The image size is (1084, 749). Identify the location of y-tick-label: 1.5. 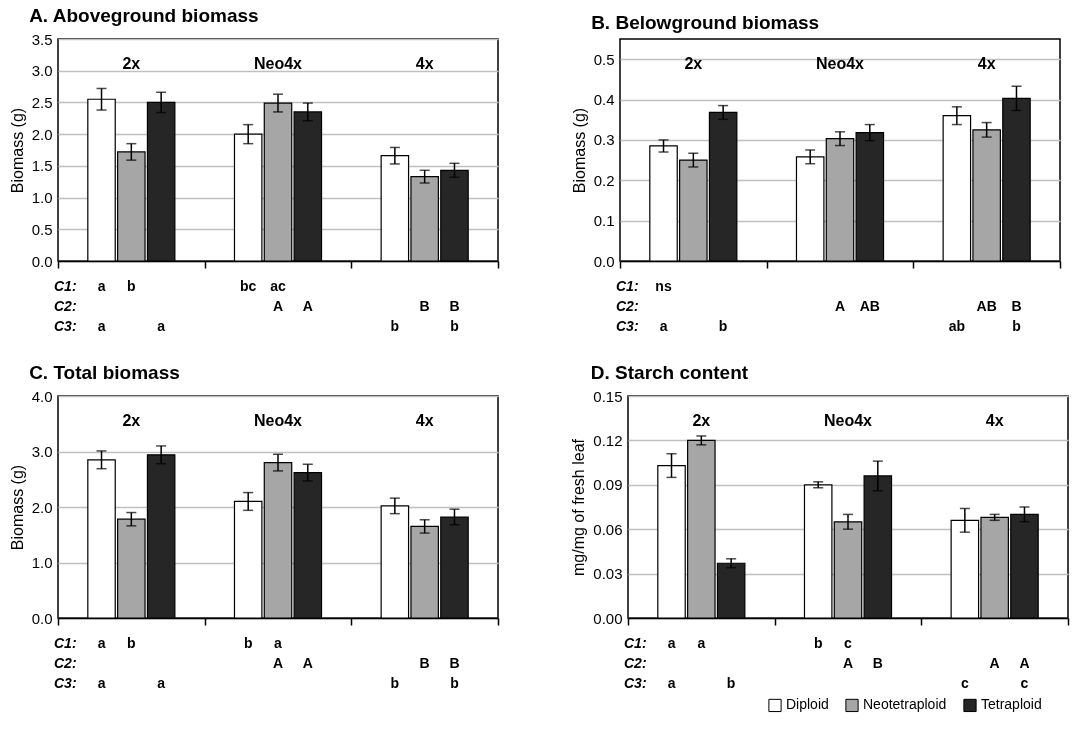
(42, 166).